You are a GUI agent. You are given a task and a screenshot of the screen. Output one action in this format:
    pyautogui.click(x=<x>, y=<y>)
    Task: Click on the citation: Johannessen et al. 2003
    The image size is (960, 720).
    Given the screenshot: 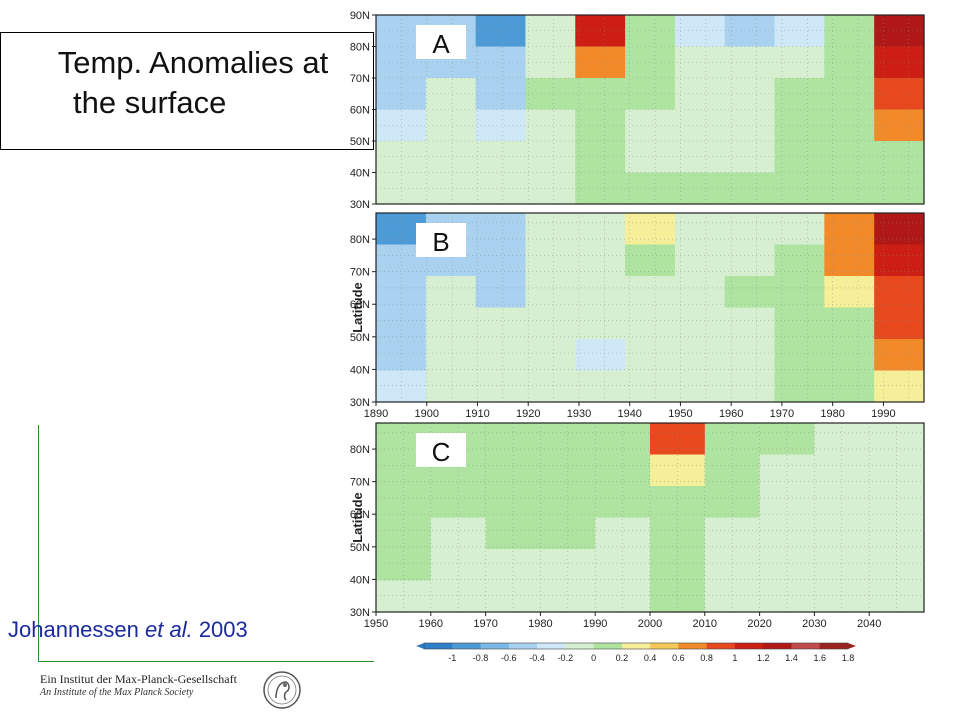 What is the action you would take?
    pyautogui.click(x=128, y=630)
    